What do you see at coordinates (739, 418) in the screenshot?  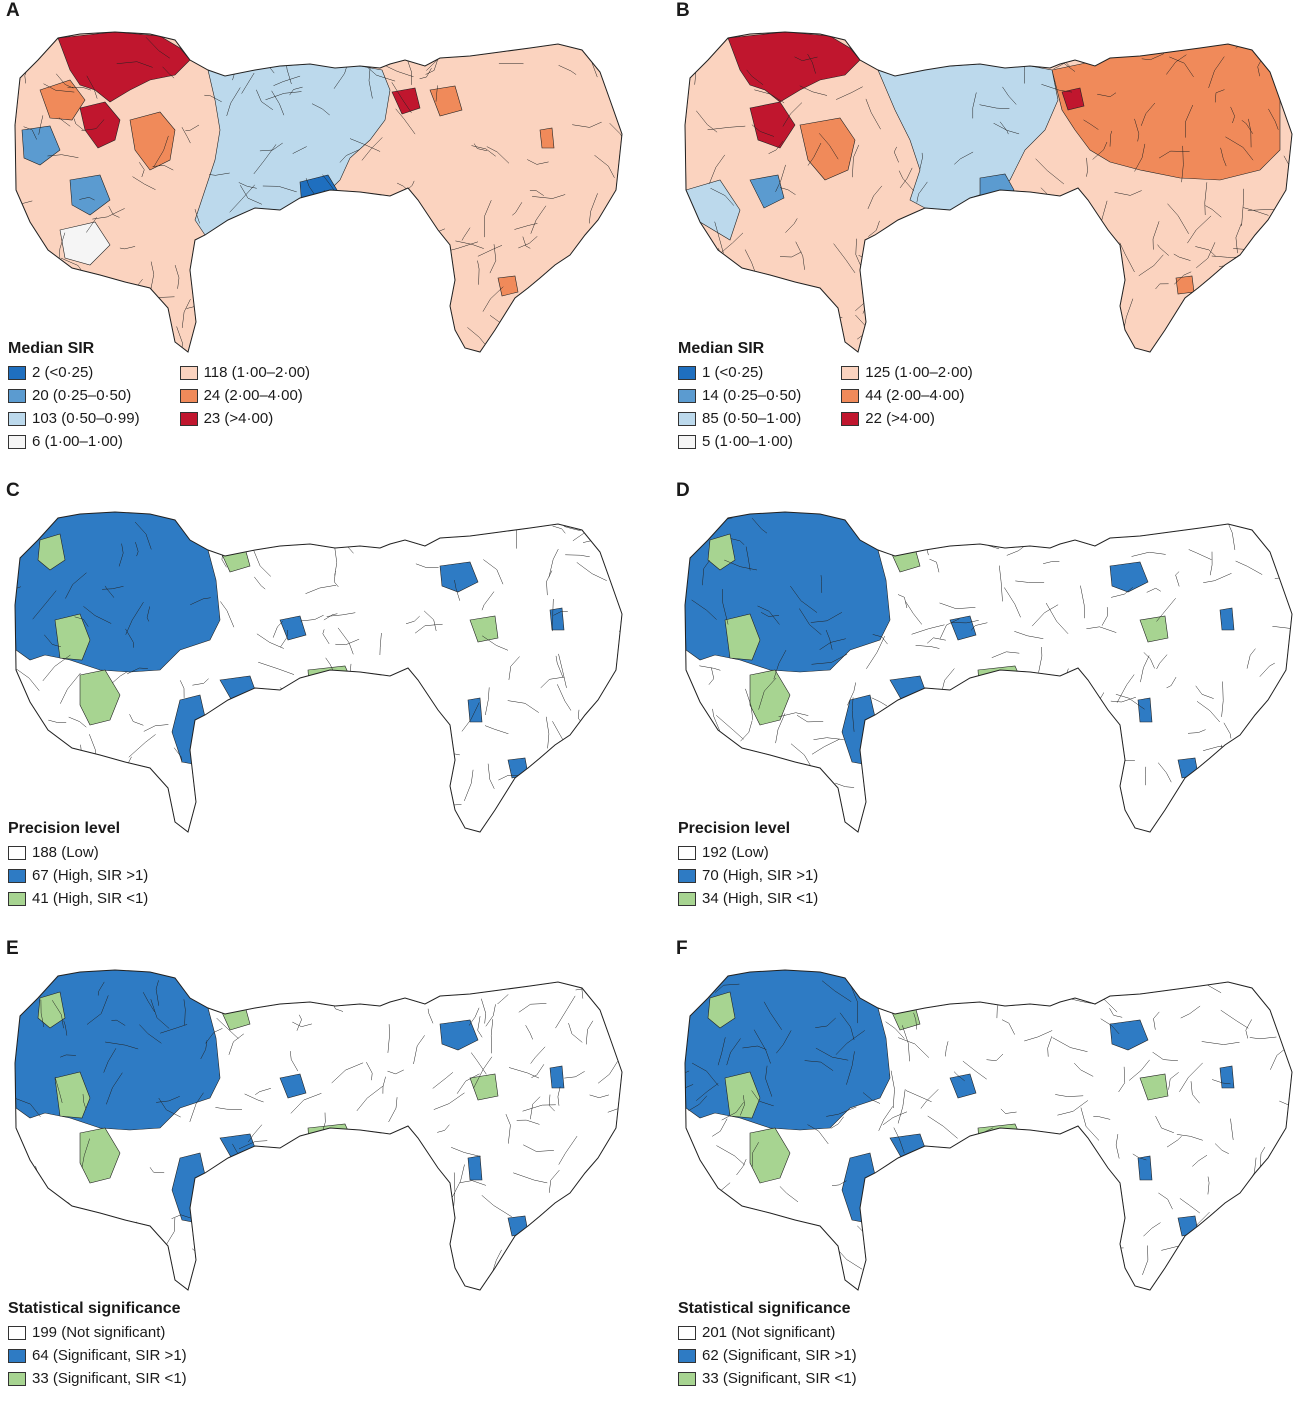 I see `legend-item: 85 (0·50–1·00)` at bounding box center [739, 418].